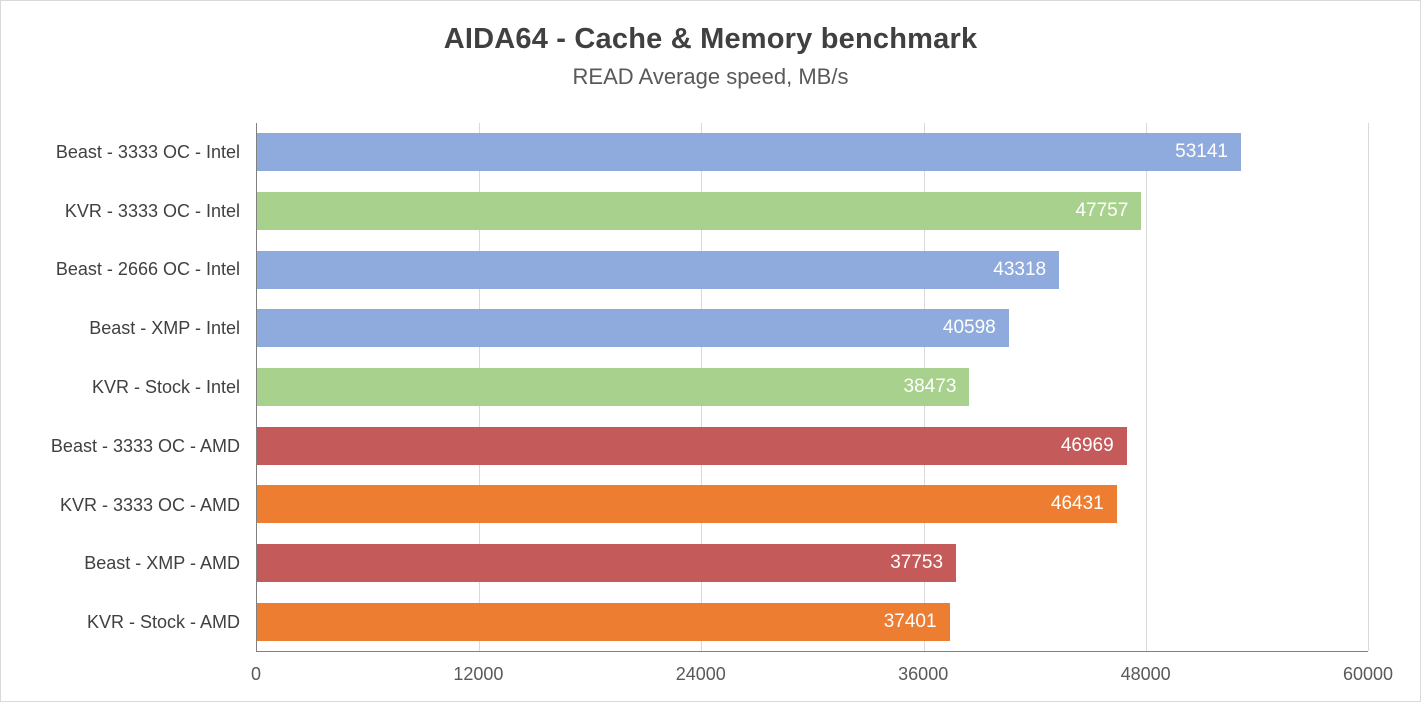 The height and width of the screenshot is (704, 1423). I want to click on category-label: Beast - XMP - Intel, so click(164, 328).